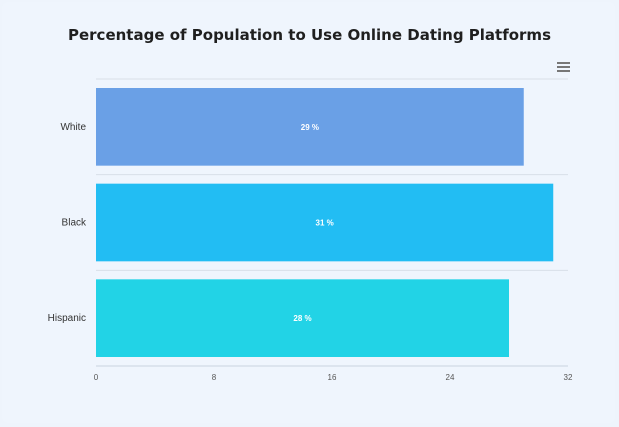 The height and width of the screenshot is (427, 619). I want to click on bar-data-label: 28 %, so click(302, 318).